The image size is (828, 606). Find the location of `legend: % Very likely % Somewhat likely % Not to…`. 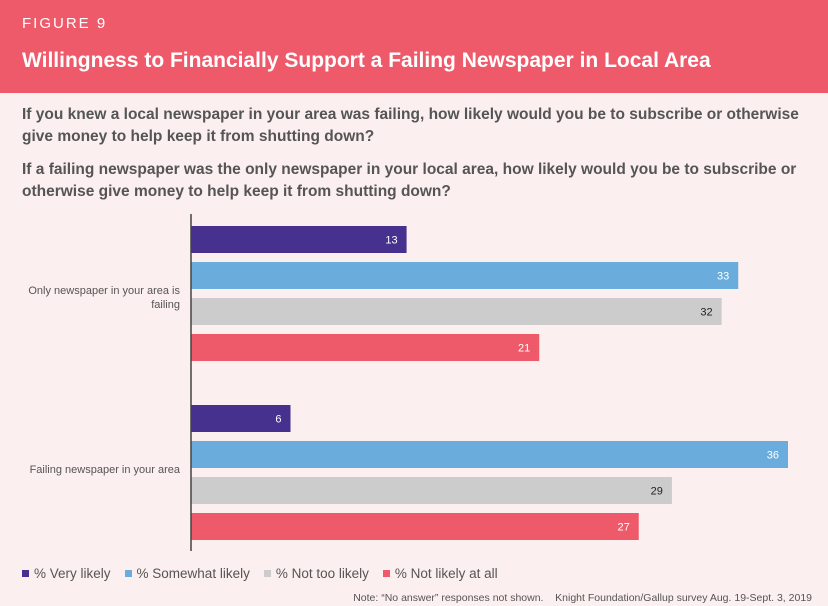

legend: % Very likely % Somewhat likely % Not to… is located at coordinates (260, 573).